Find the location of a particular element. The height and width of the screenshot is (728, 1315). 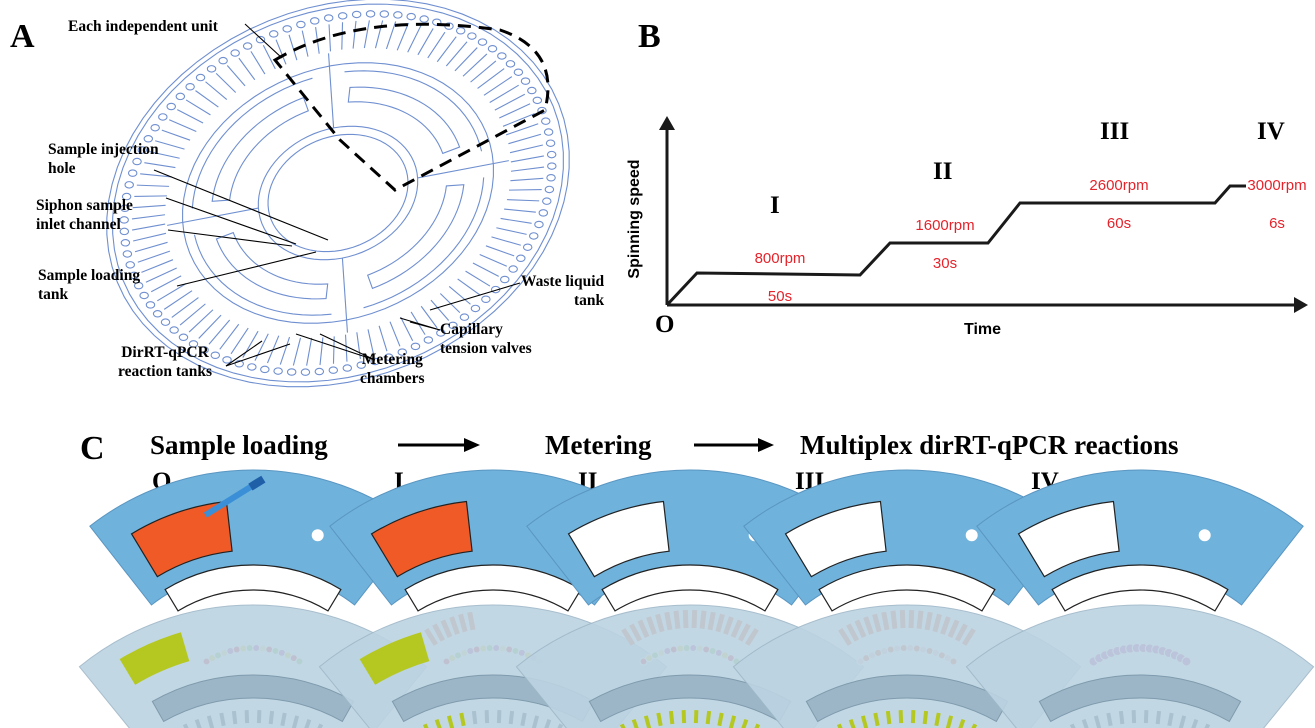

origin-label: O is located at coordinates (665, 324).